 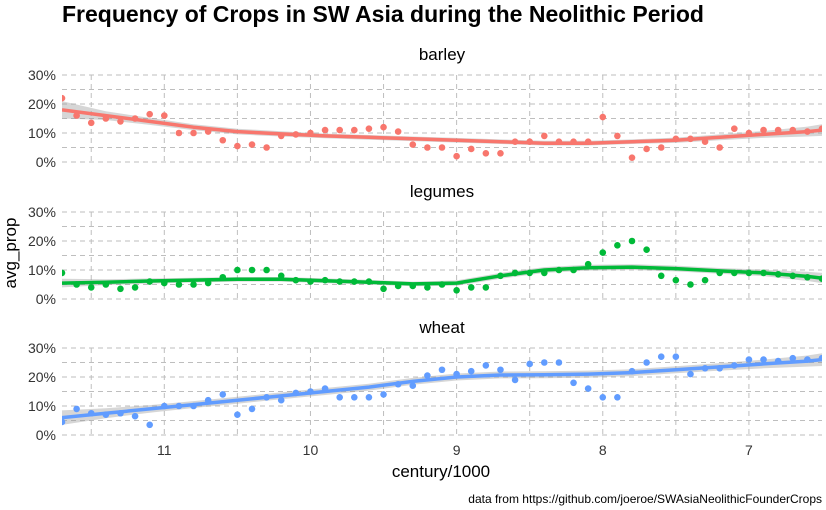 What do you see at coordinates (42, 133) in the screenshot?
I see `y-tick-label: 10%` at bounding box center [42, 133].